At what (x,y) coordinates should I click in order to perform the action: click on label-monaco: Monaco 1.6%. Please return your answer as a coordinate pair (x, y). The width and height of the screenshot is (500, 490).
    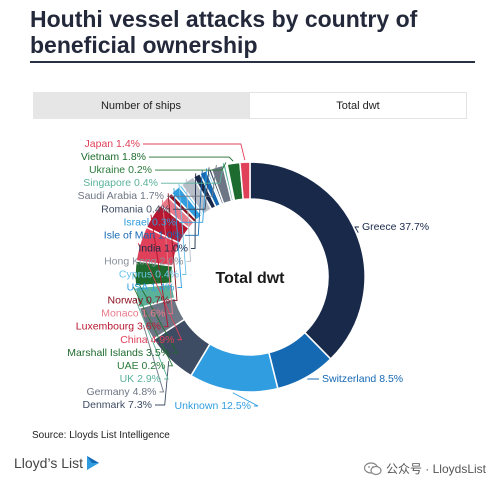
    Looking at the image, I should click on (133, 314).